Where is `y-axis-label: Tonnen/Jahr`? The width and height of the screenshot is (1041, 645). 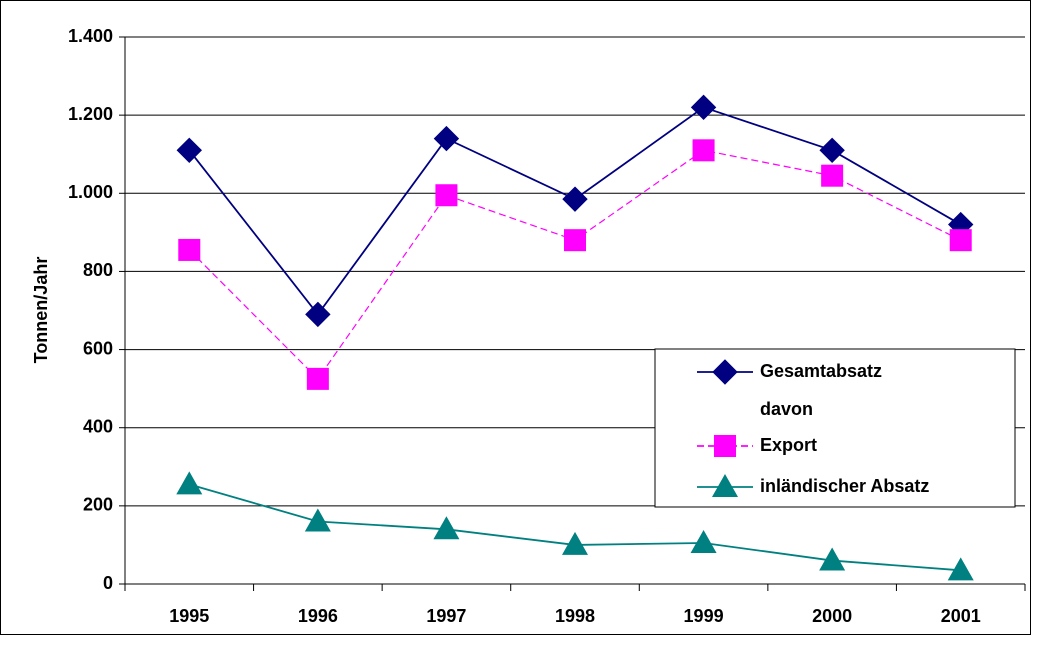 y-axis-label: Tonnen/Jahr is located at coordinates (41, 310).